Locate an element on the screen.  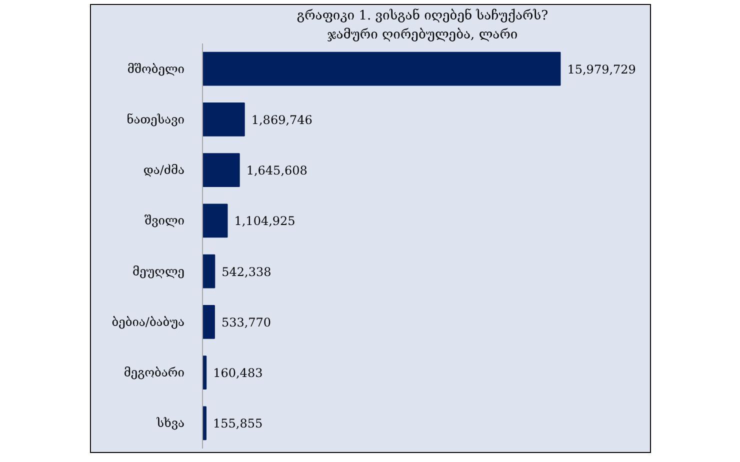
data-label: 155,855 is located at coordinates (237, 423).